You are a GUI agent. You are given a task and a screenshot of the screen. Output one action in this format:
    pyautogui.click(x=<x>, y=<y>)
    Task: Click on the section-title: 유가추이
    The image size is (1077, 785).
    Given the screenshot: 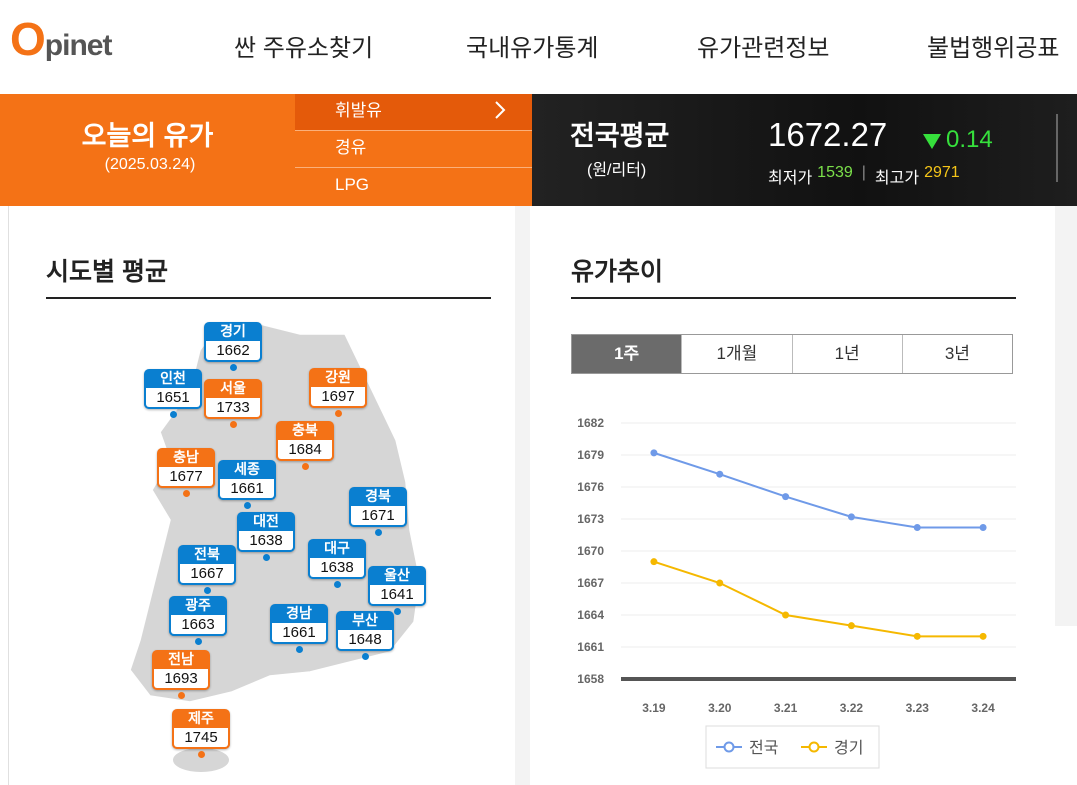 What is the action you would take?
    pyautogui.click(x=617, y=272)
    